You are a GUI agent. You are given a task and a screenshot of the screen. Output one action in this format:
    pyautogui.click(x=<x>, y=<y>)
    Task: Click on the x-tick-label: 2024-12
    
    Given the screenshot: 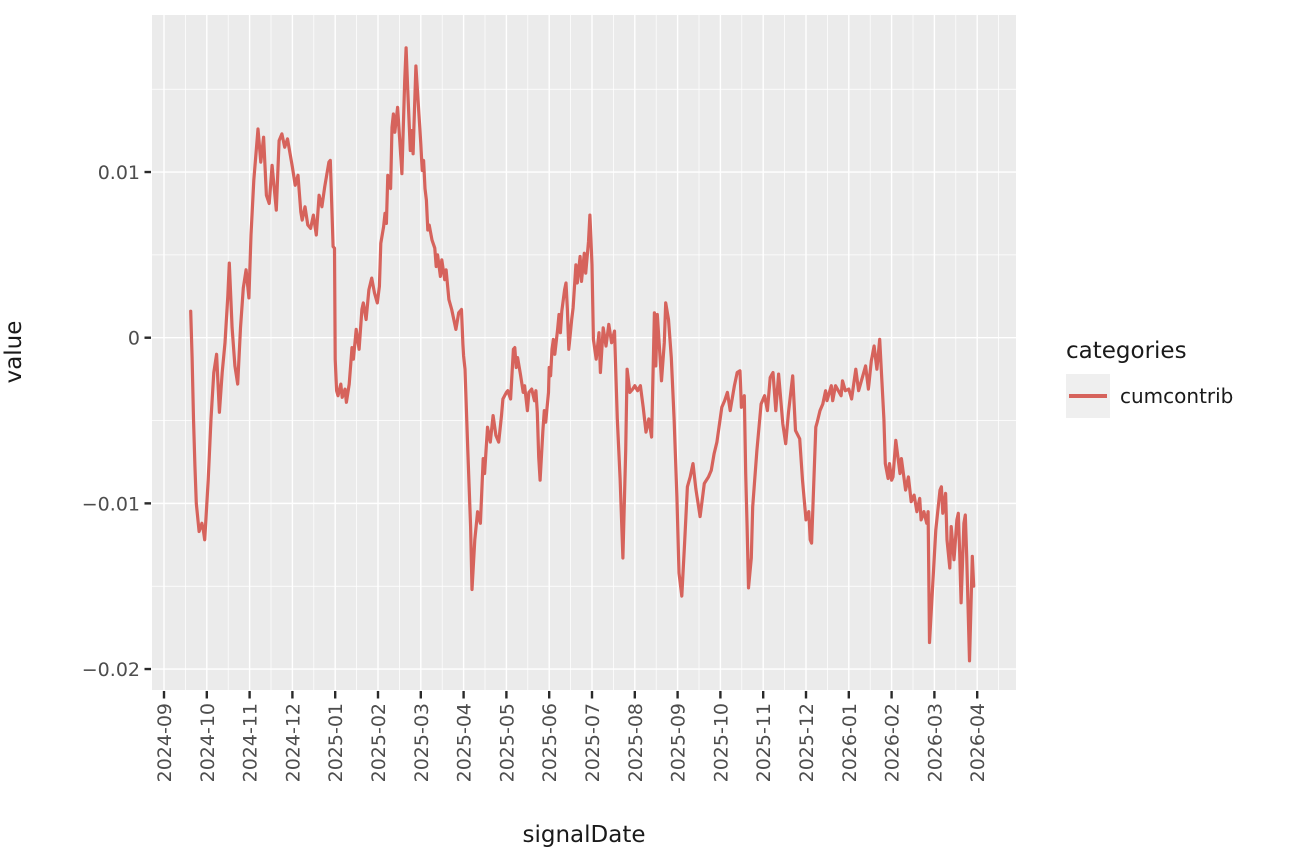 What is the action you would take?
    pyautogui.click(x=293, y=742)
    